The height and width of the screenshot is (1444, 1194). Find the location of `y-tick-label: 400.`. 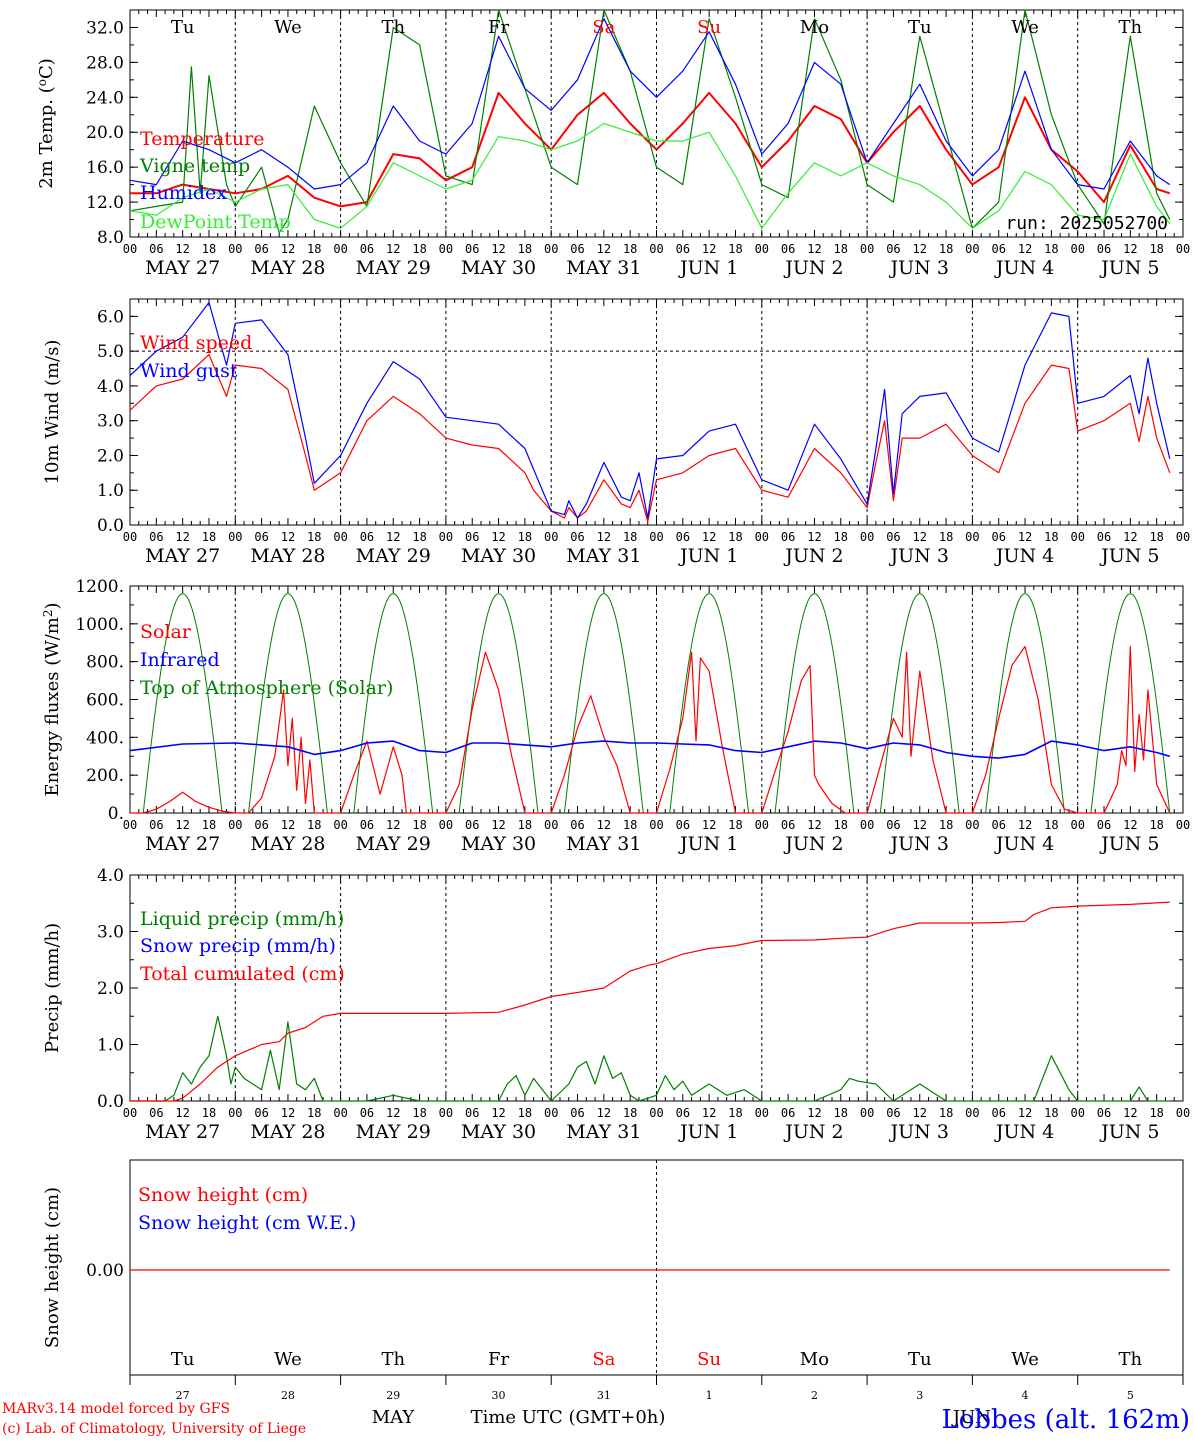

y-tick-label: 400. is located at coordinates (105, 738).